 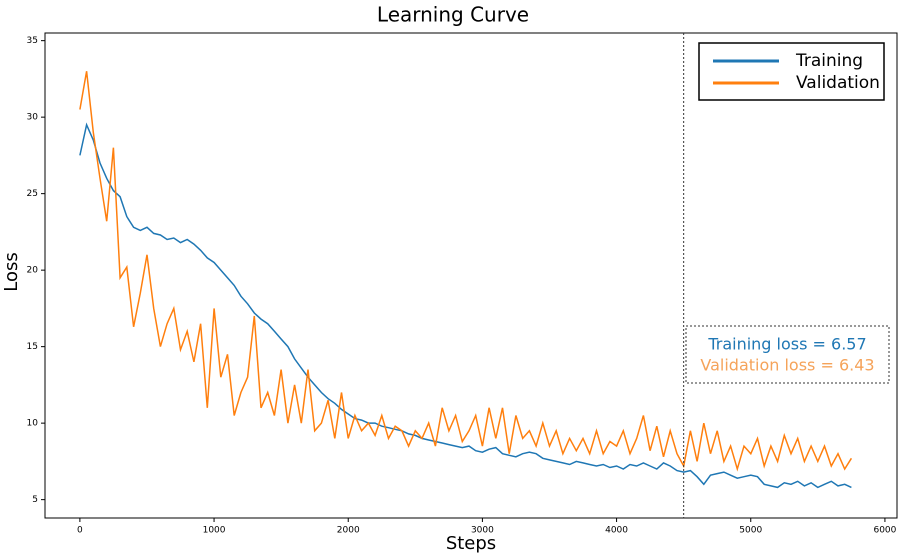 What do you see at coordinates (214, 531) in the screenshot?
I see `x-tick-label: 1000` at bounding box center [214, 531].